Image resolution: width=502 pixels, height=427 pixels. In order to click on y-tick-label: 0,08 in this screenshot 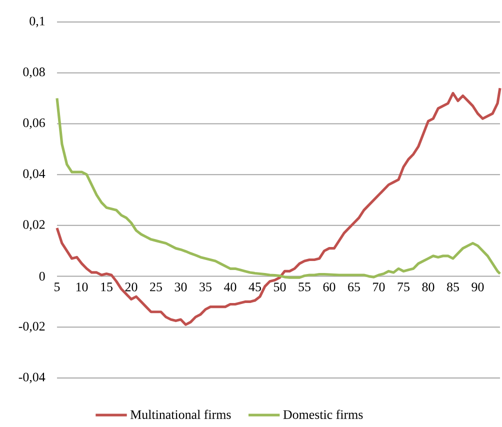, I will do `click(34, 73)`.